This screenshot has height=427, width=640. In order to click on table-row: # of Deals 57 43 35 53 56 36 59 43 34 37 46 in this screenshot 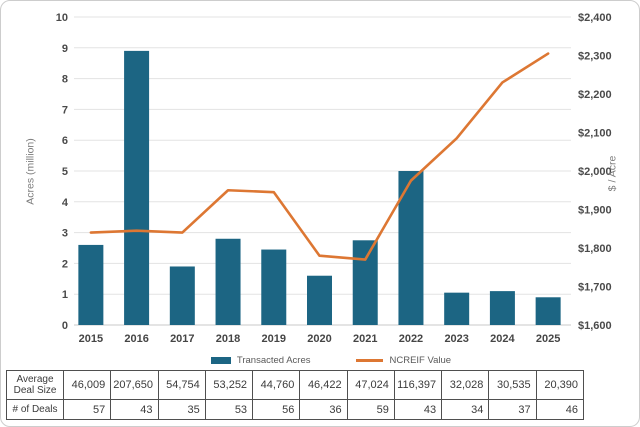, I will do `click(295, 409)`.